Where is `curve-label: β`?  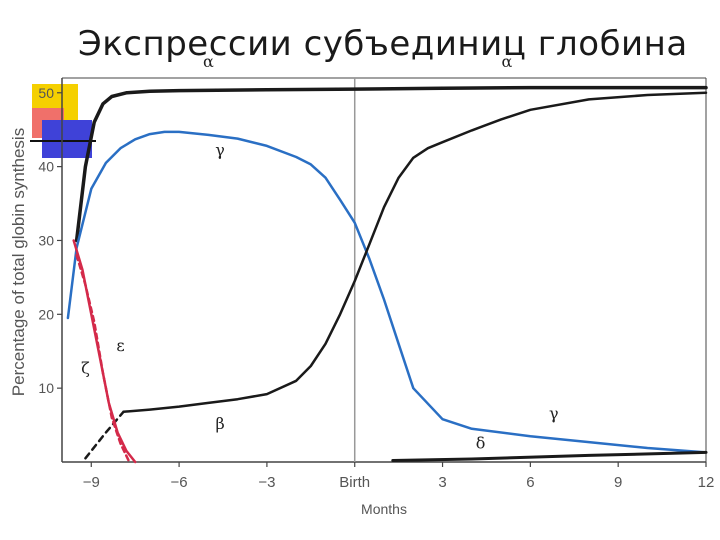
curve-label: β is located at coordinates (219, 423).